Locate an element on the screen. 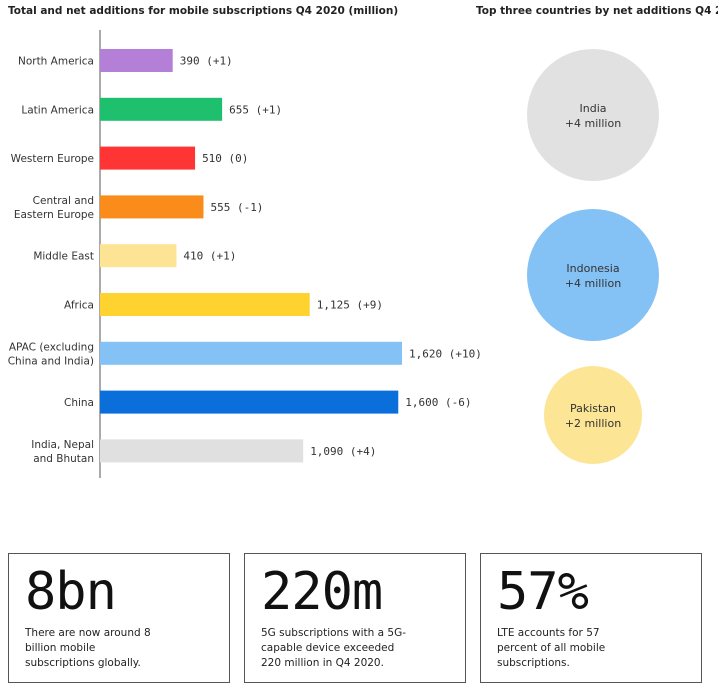 This screenshot has height=697, width=718. value-label: 1,600 (-6) is located at coordinates (438, 402).